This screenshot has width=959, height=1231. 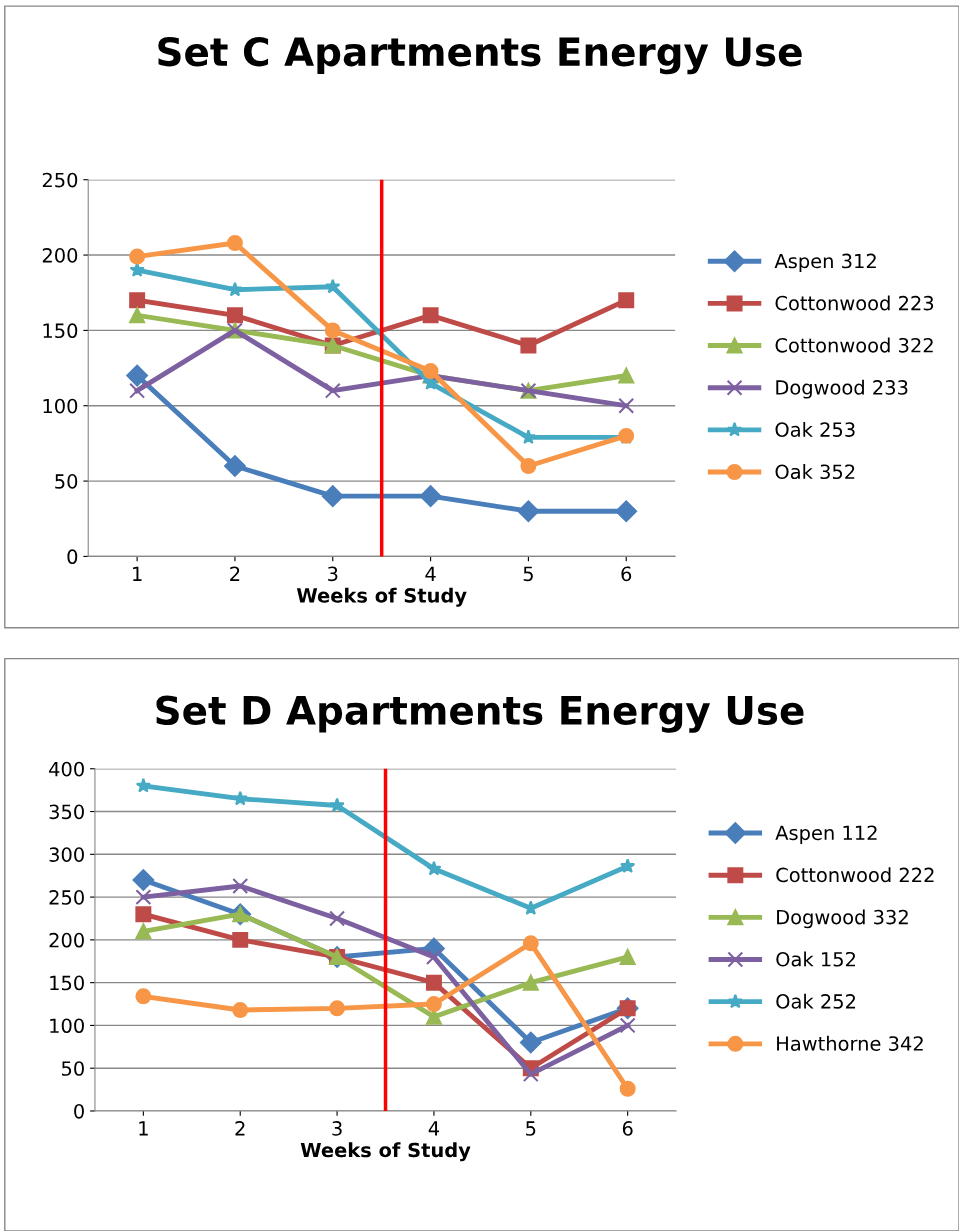 What do you see at coordinates (66, 769) in the screenshot?
I see `y-tick-label: 400` at bounding box center [66, 769].